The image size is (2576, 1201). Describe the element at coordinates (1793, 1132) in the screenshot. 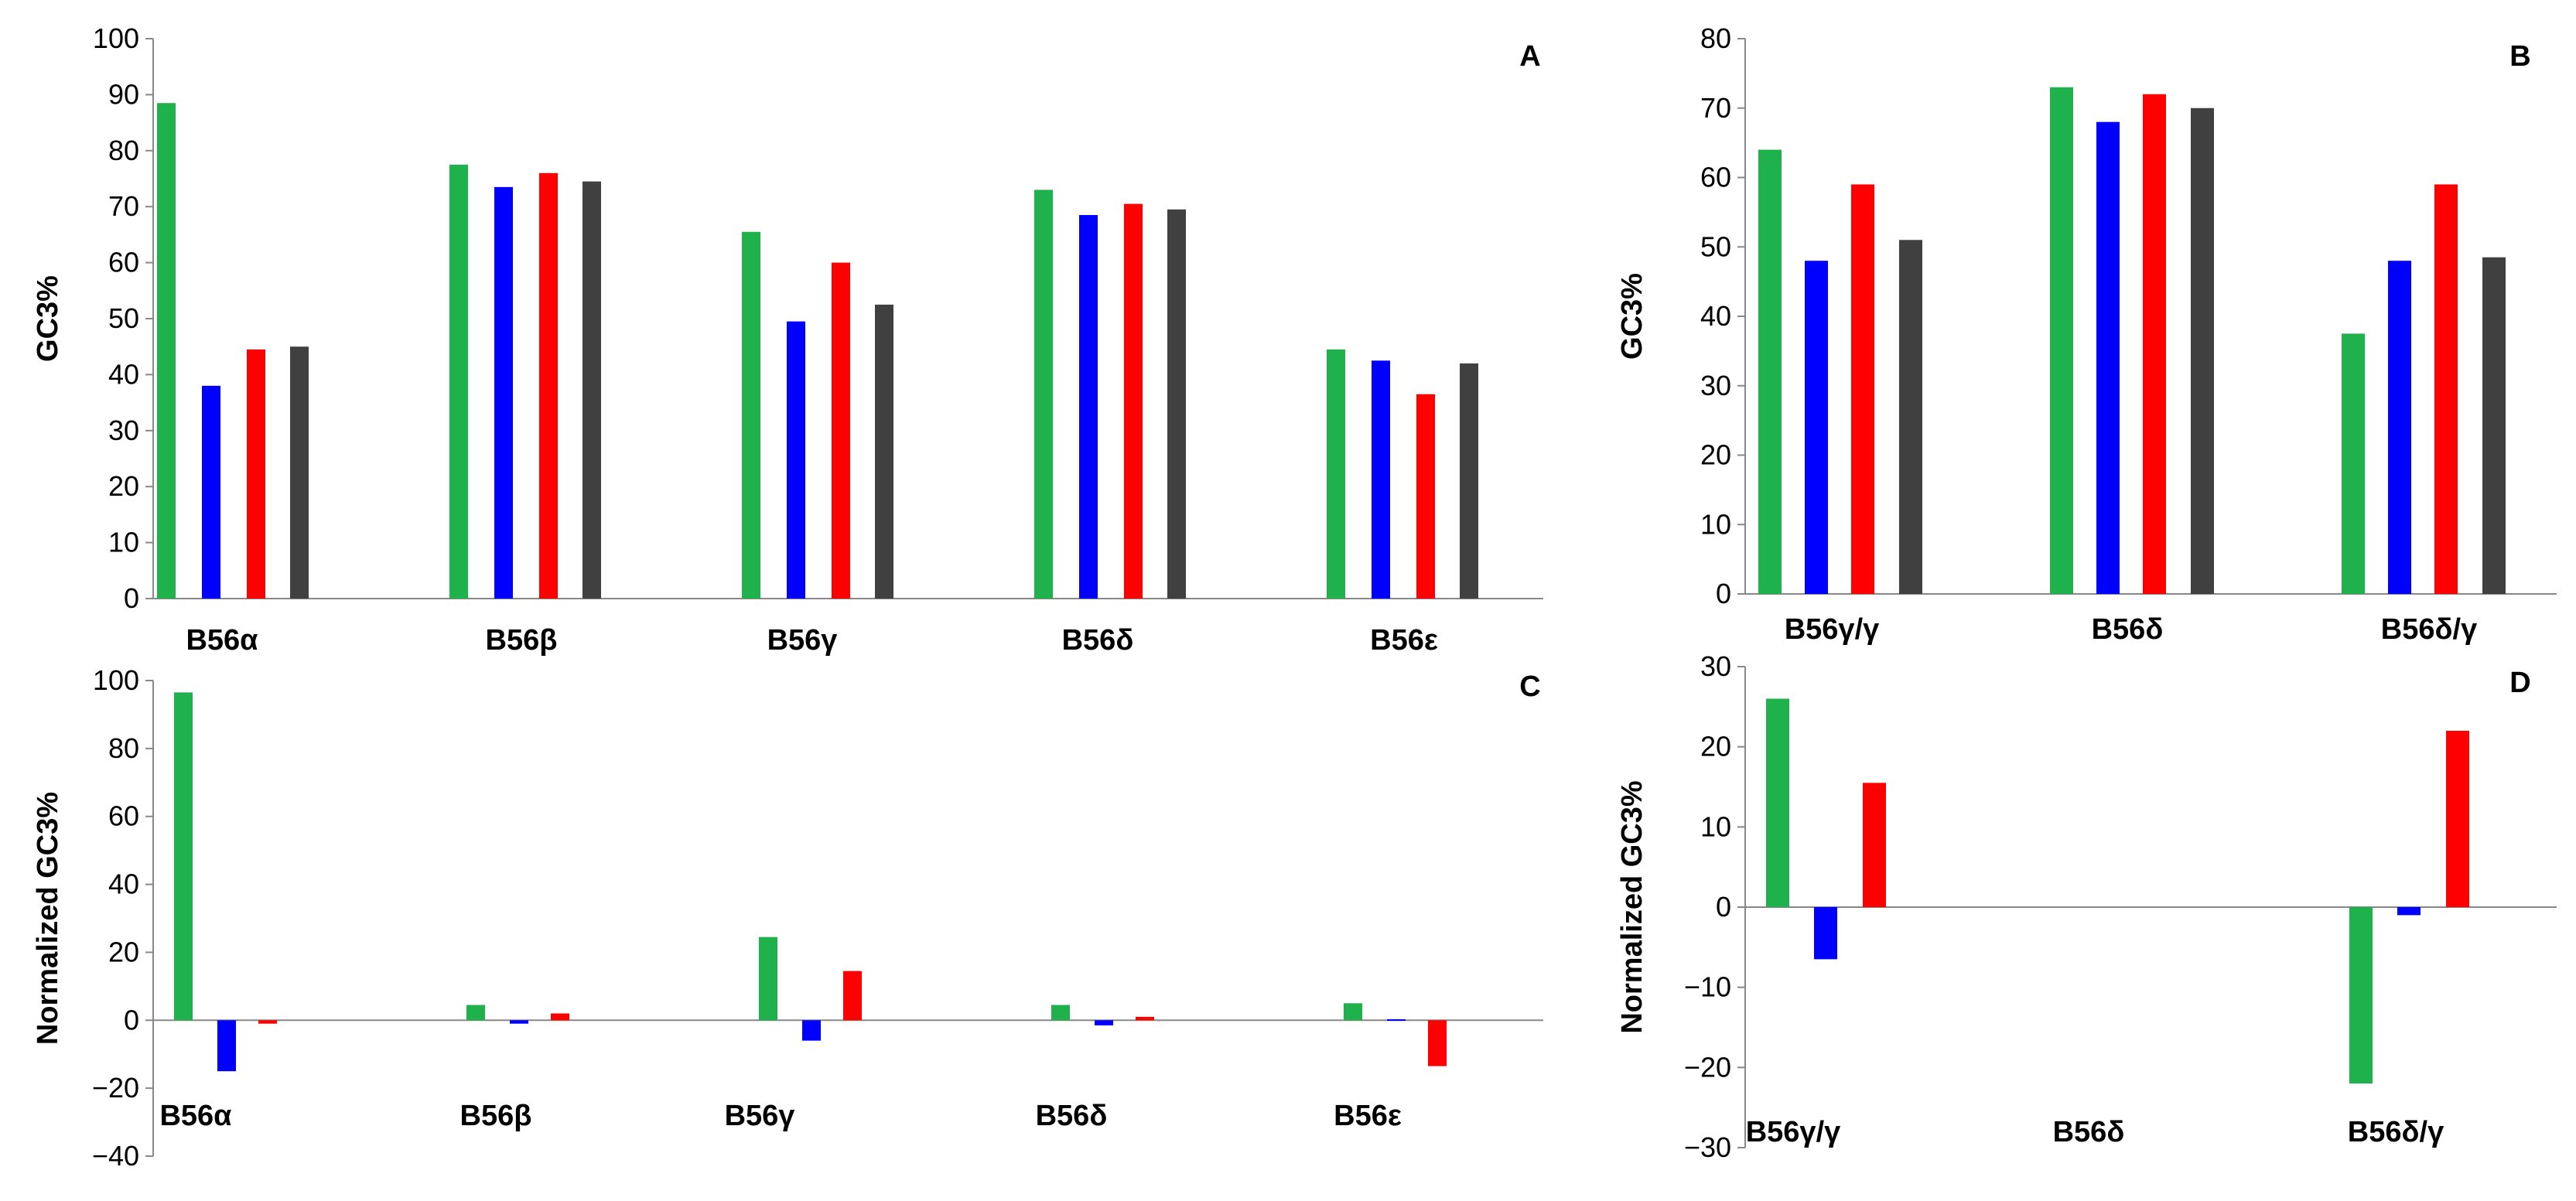

I see `category-label: B56γ/γ` at that location.